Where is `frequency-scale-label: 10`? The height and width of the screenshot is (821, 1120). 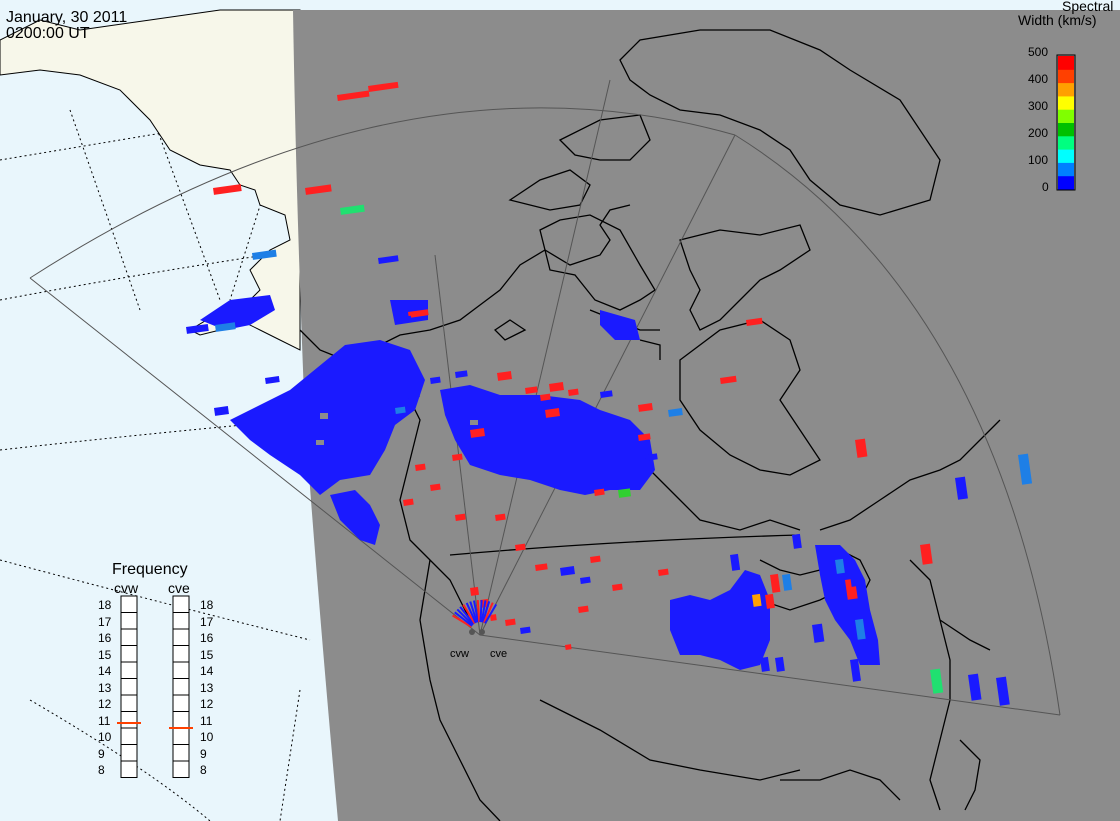 frequency-scale-label: 10 is located at coordinates (207, 737).